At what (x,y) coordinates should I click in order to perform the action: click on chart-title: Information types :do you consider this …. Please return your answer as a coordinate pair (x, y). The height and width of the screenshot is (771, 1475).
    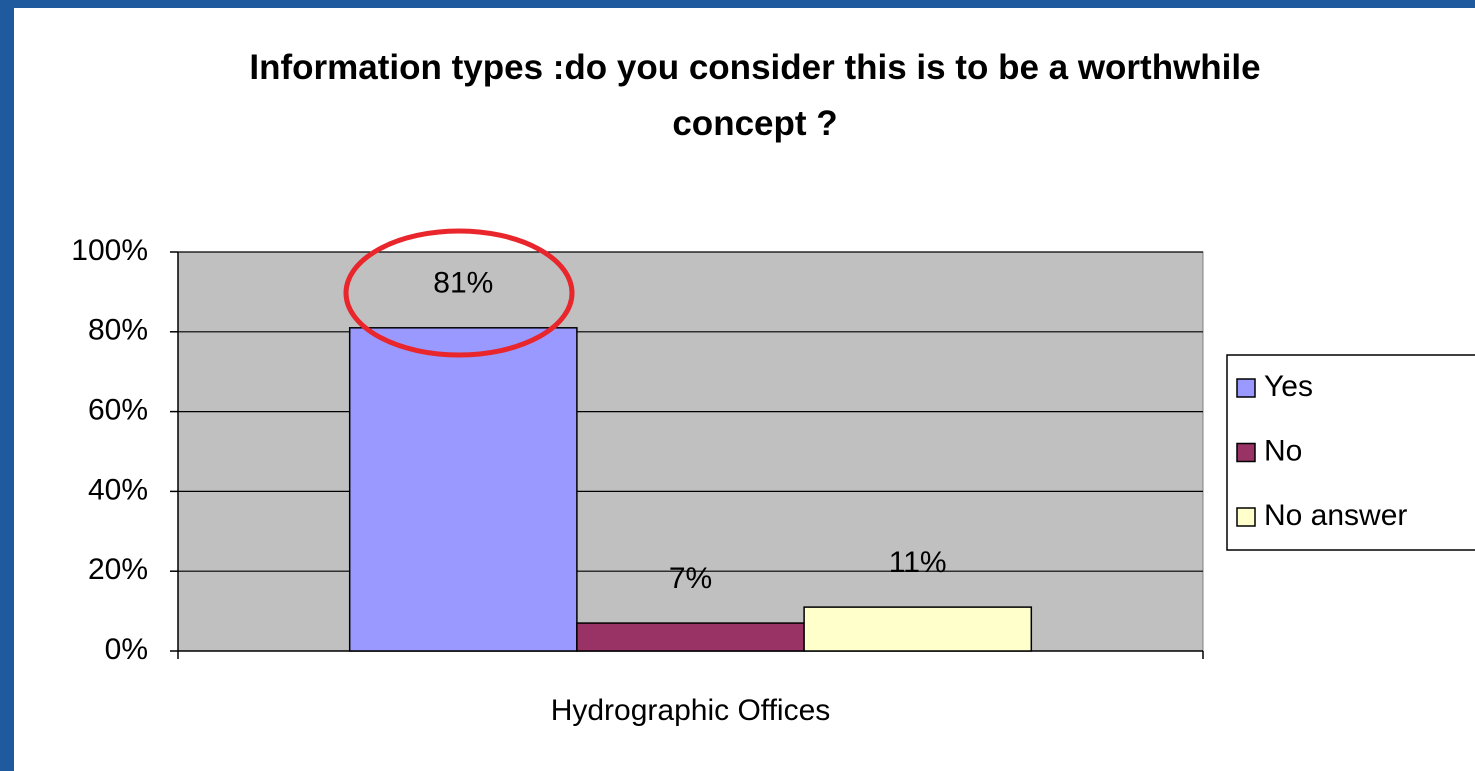
    Looking at the image, I should click on (755, 95).